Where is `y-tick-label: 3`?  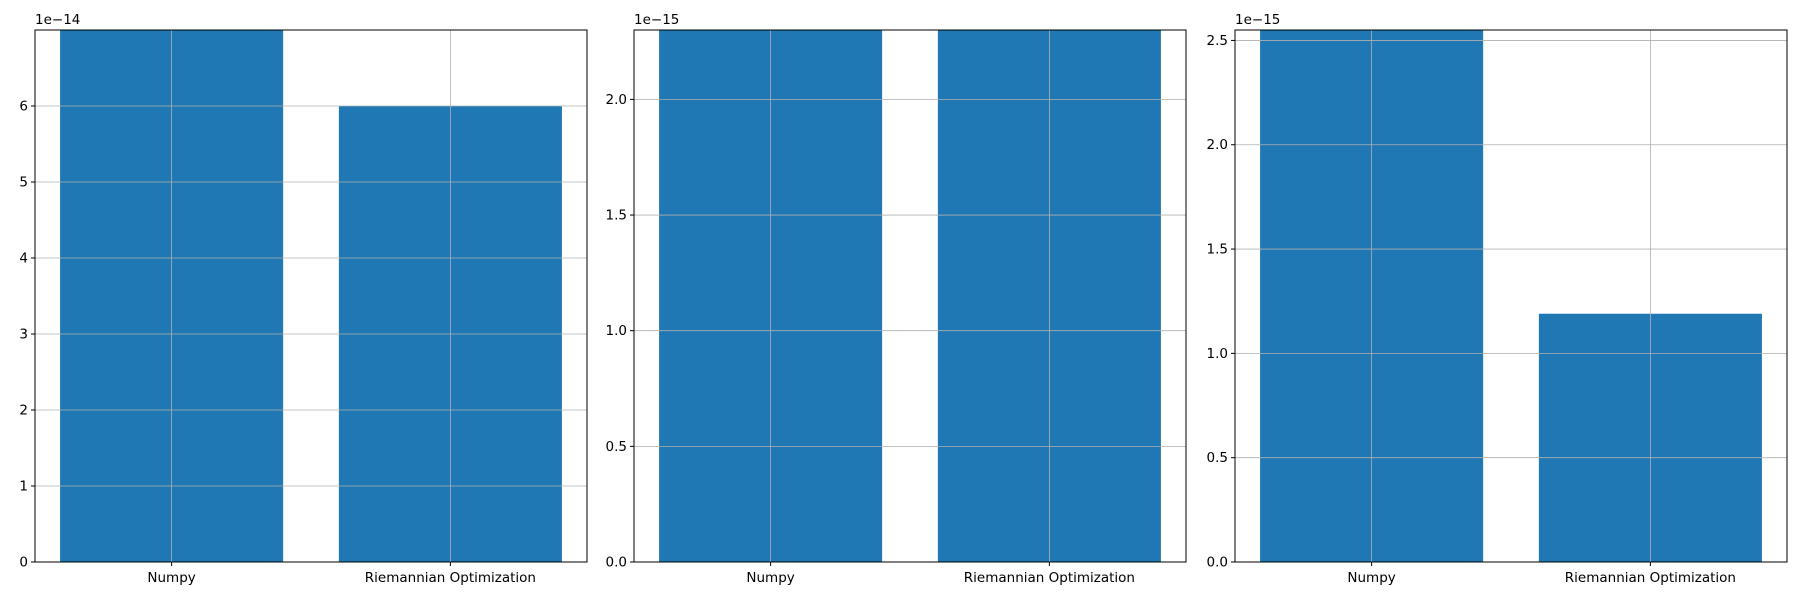 y-tick-label: 3 is located at coordinates (23, 335).